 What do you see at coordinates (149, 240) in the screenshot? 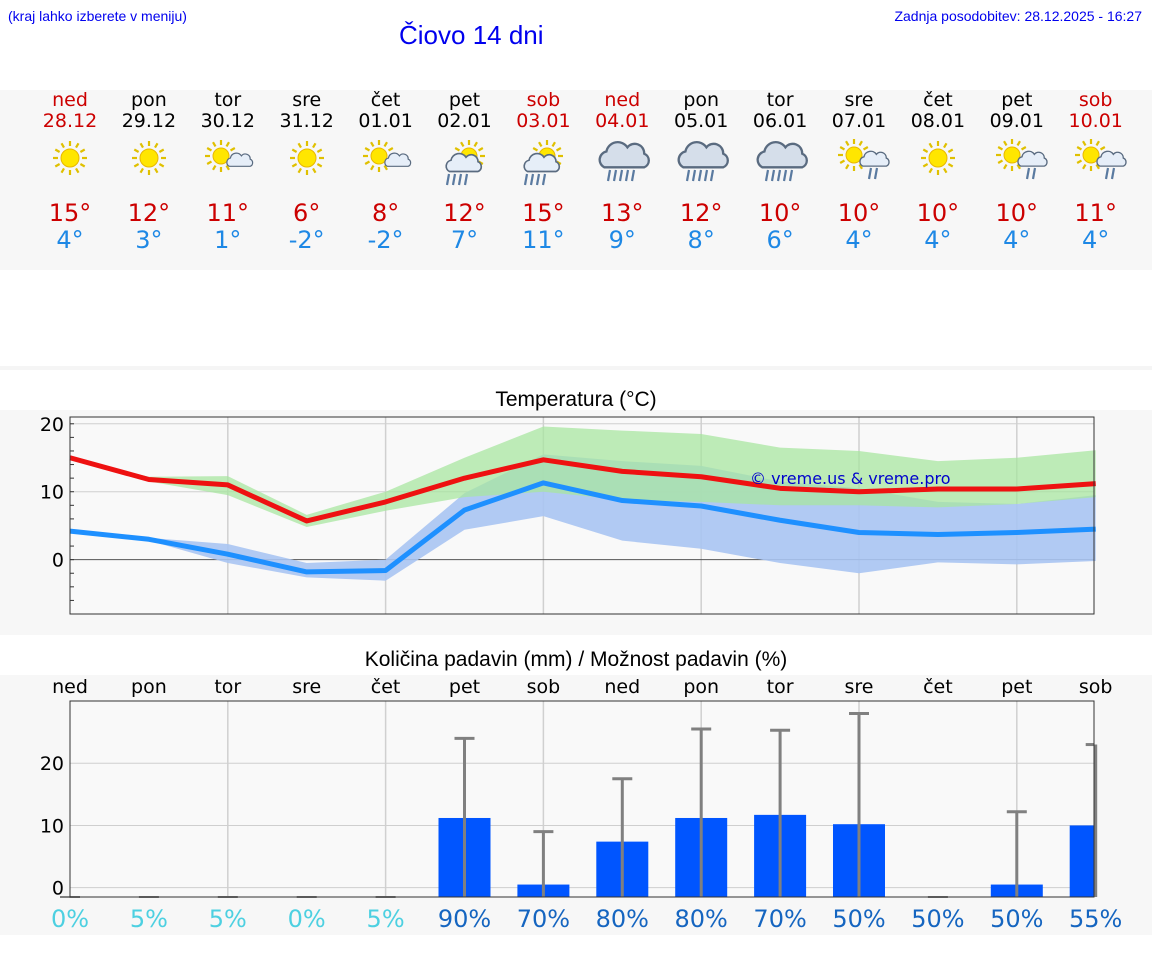
I see `min-temperature: 3°` at bounding box center [149, 240].